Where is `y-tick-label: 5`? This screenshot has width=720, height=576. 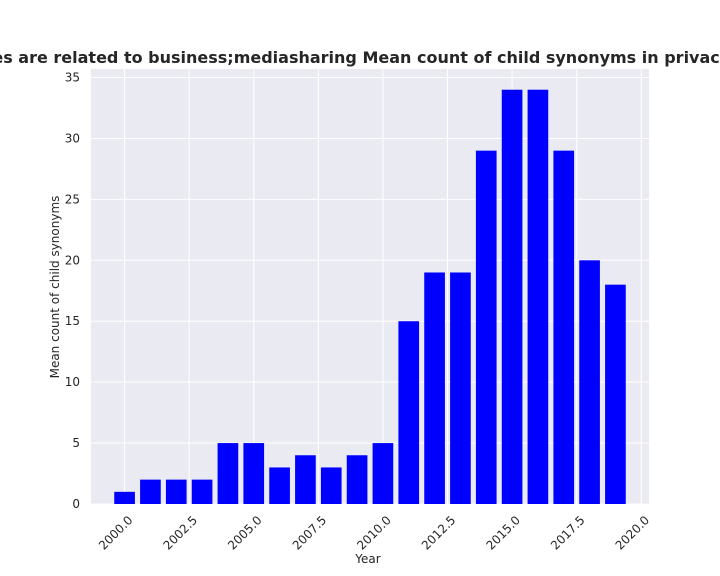
y-tick-label: 5 is located at coordinates (76, 443).